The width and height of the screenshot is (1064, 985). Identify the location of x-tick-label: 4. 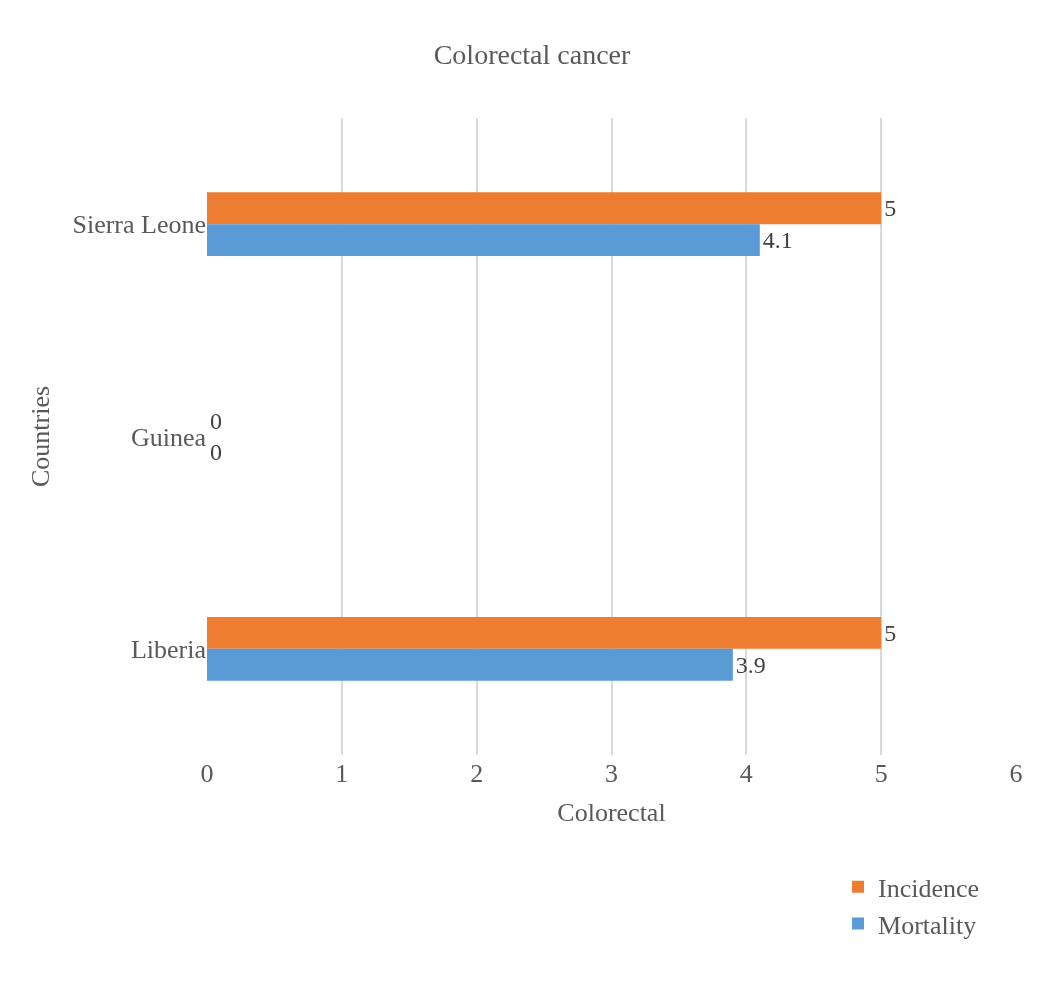
(746, 773).